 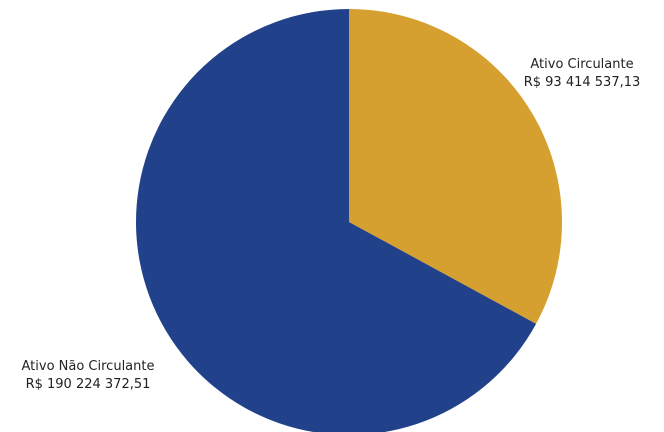 What do you see at coordinates (88, 384) in the screenshot?
I see `slice-label-ativo-nao-circulante-value: R$ 190 224 372,51` at bounding box center [88, 384].